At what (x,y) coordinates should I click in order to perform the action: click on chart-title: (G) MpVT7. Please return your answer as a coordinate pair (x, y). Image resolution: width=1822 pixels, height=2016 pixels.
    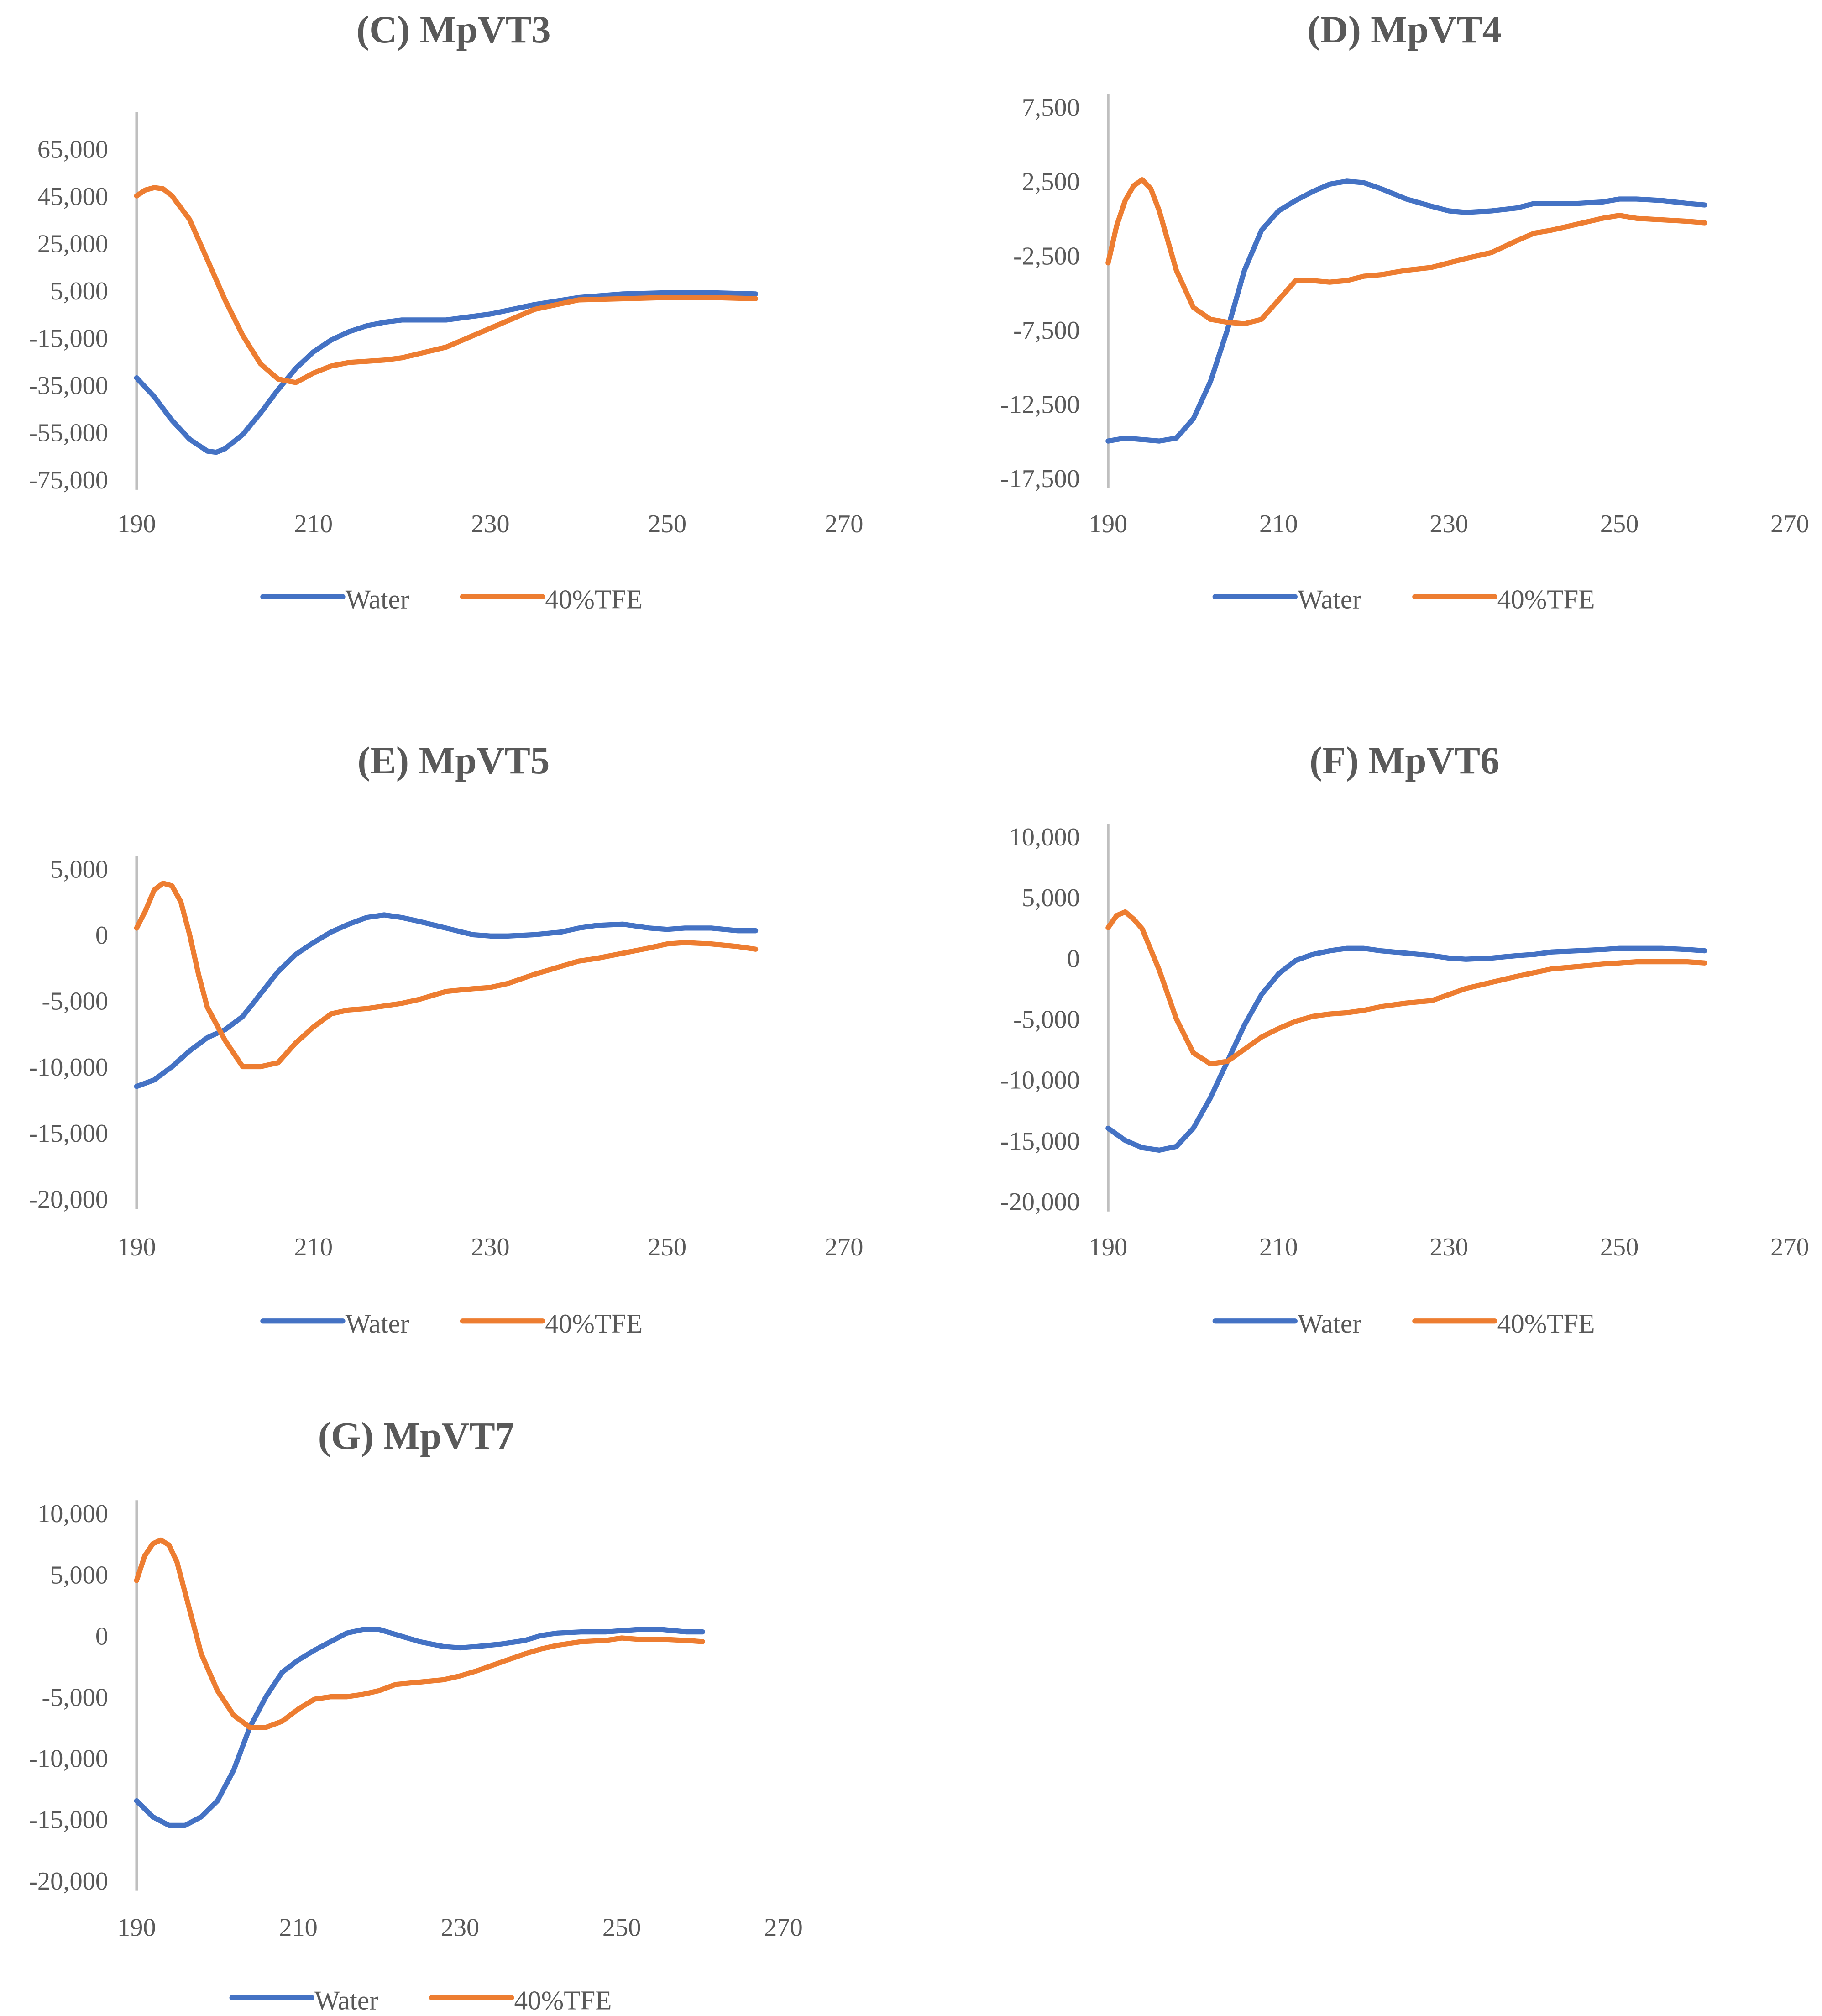
    Looking at the image, I should click on (416, 1436).